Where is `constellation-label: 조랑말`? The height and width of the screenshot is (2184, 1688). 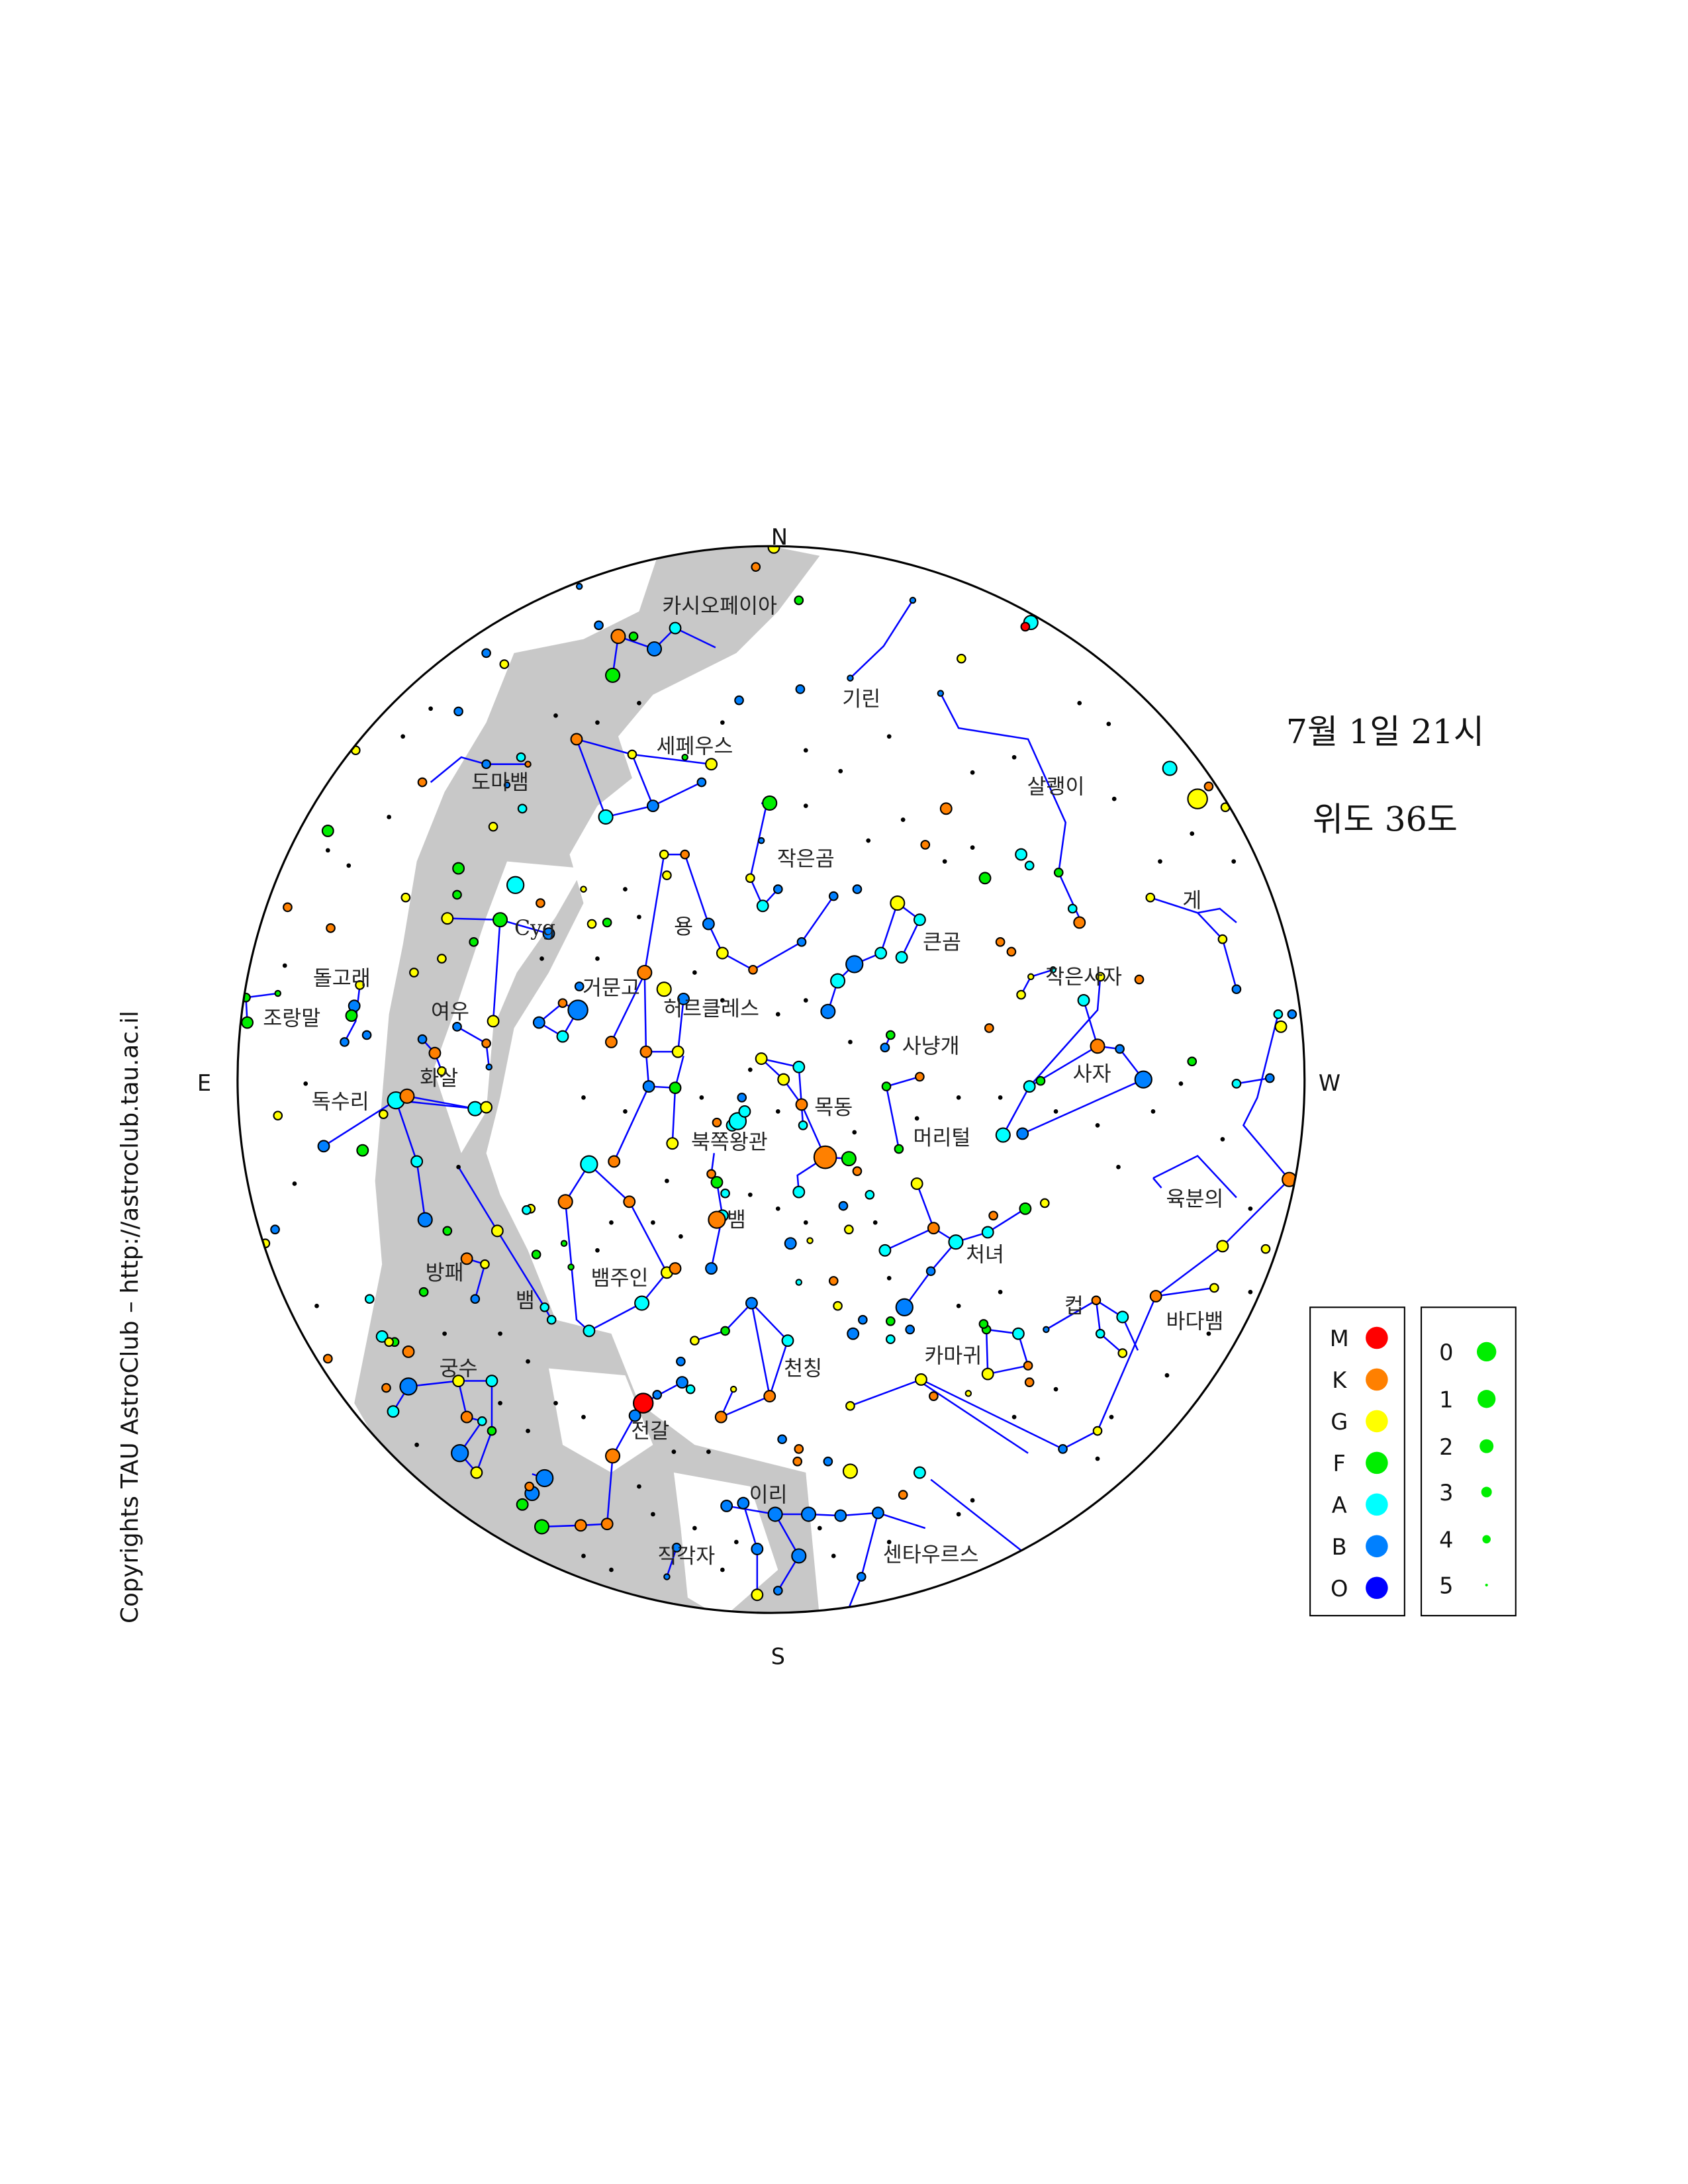 constellation-label: 조랑말 is located at coordinates (291, 1018).